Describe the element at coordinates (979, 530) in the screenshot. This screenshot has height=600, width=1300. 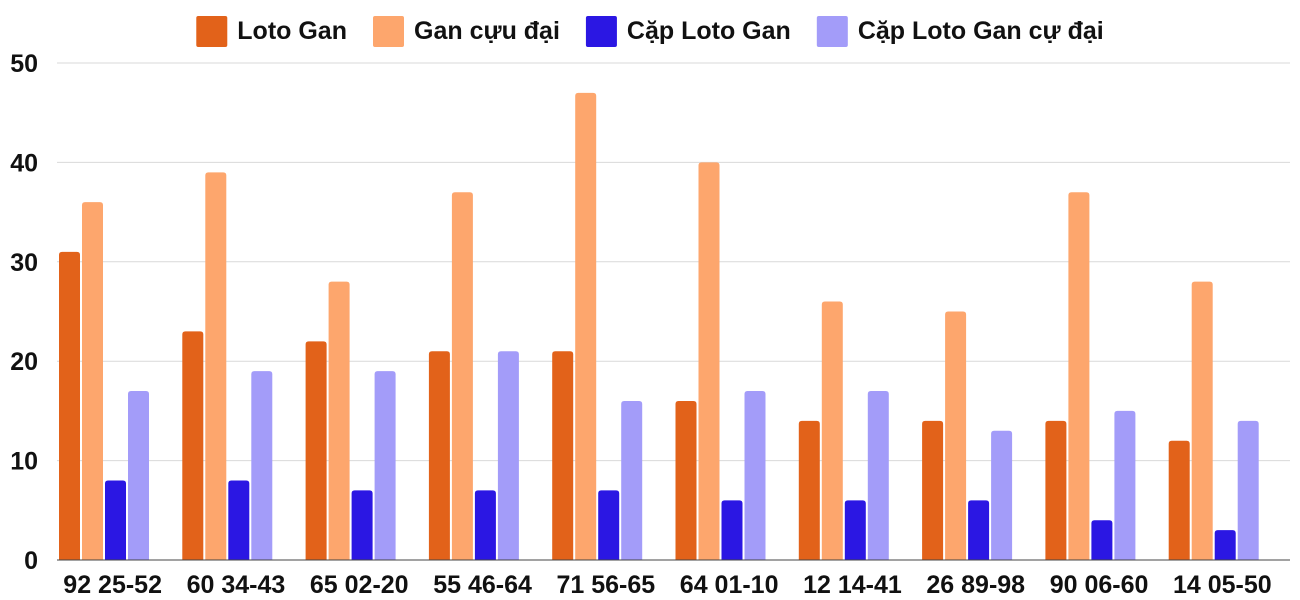
I see `bar-cặp-loto-gan-7` at that location.